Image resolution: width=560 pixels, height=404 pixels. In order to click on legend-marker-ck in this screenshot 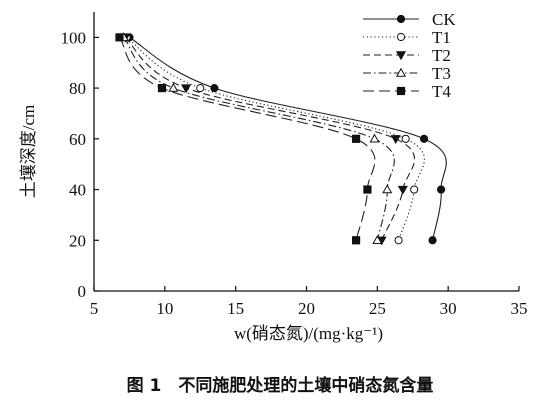, I will do `click(401, 19)`.